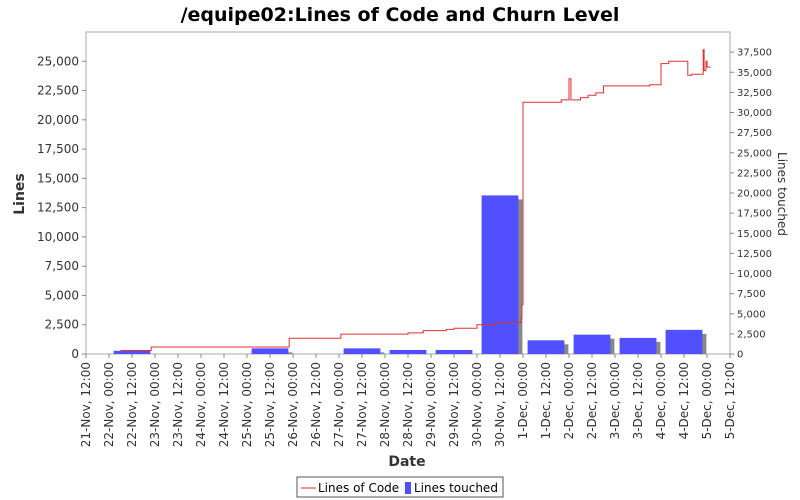  I want to click on x-tick-label-21: 2-Dec, 00:00, so click(569, 400).